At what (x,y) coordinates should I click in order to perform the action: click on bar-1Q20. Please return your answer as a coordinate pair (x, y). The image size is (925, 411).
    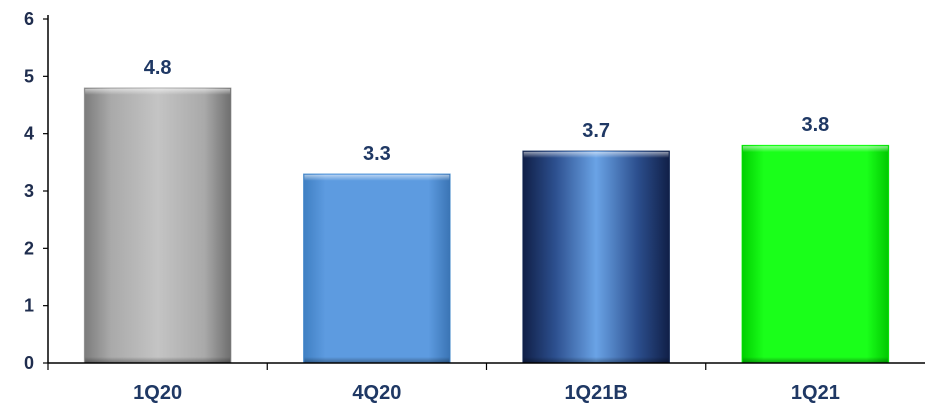
    Looking at the image, I should click on (157, 225).